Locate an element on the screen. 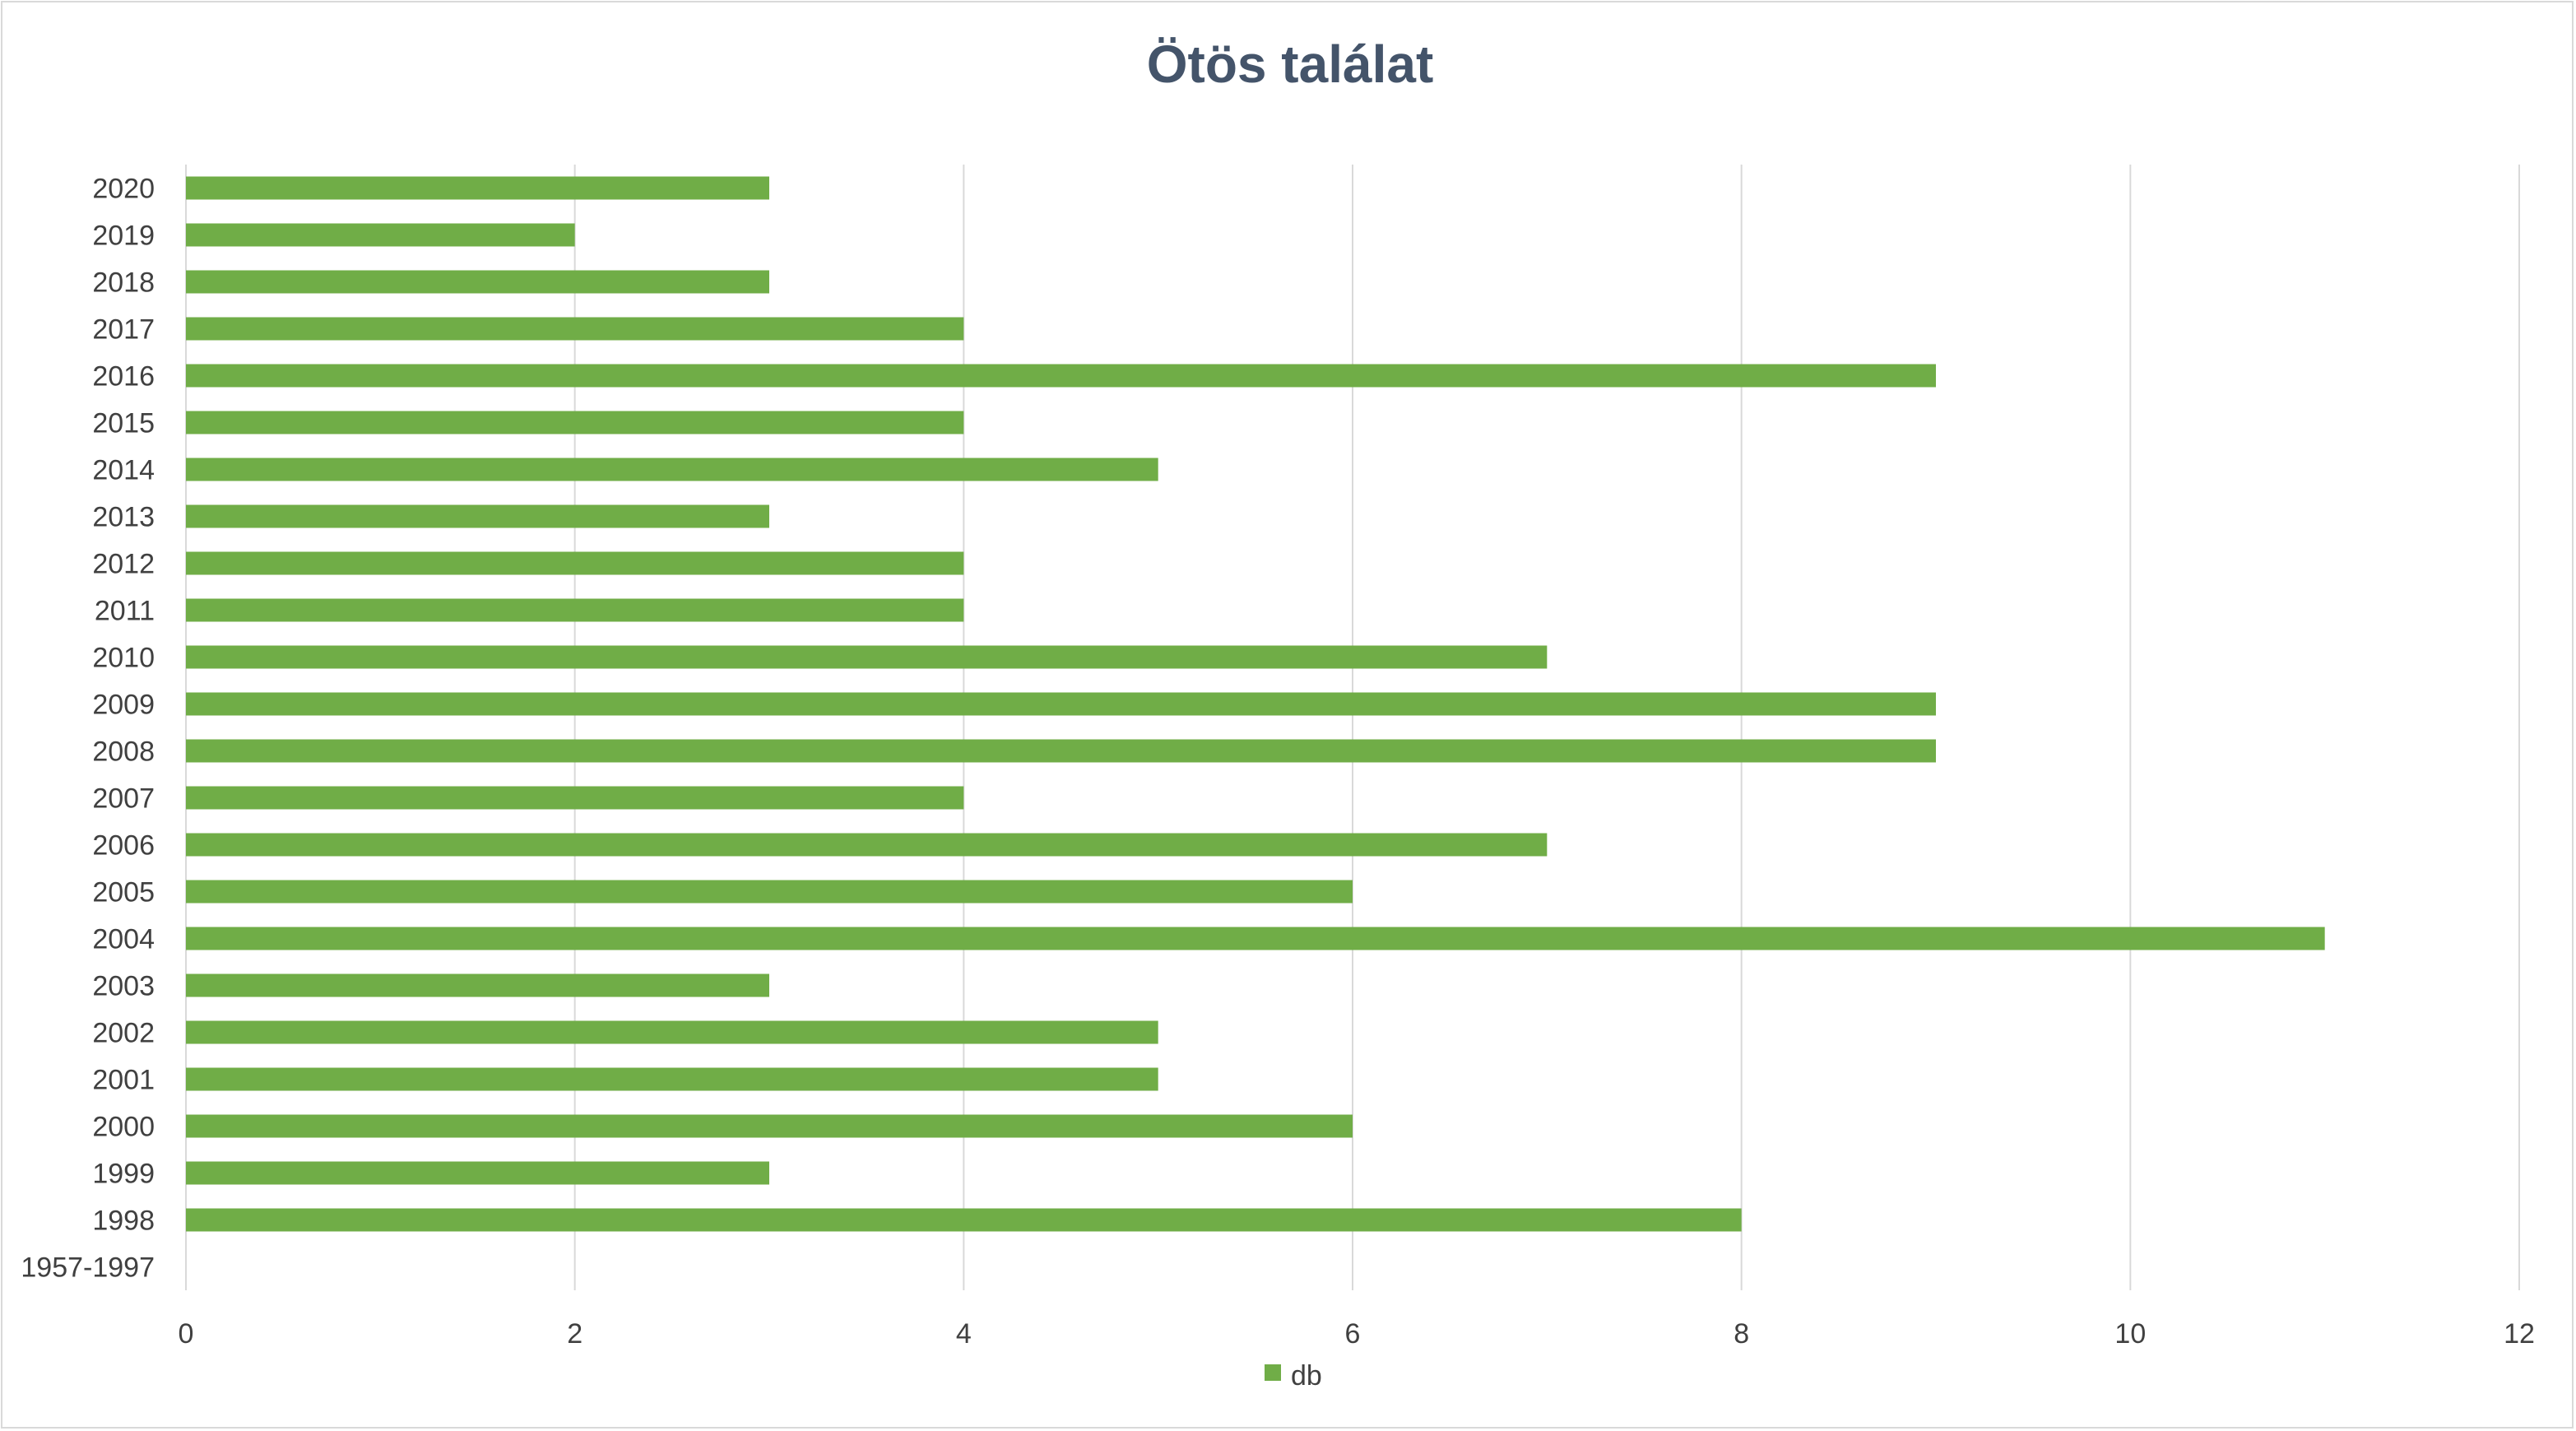  y-tick-label: 2011 is located at coordinates (125, 611).